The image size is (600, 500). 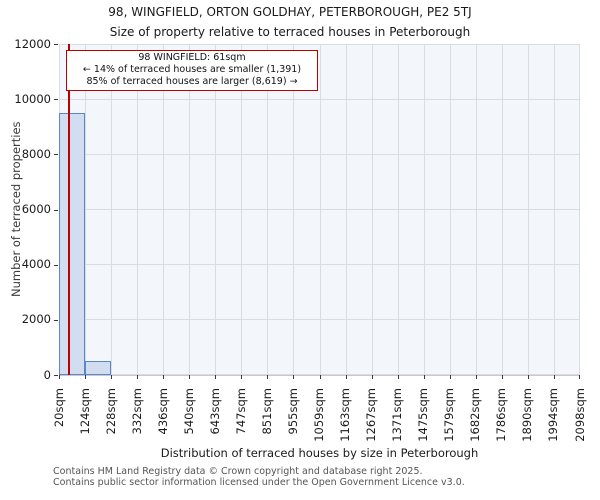 I want to click on y-axis-tick-labels: 0 2000 4000 6000 8000 10000 12000, so click(x=25, y=209).